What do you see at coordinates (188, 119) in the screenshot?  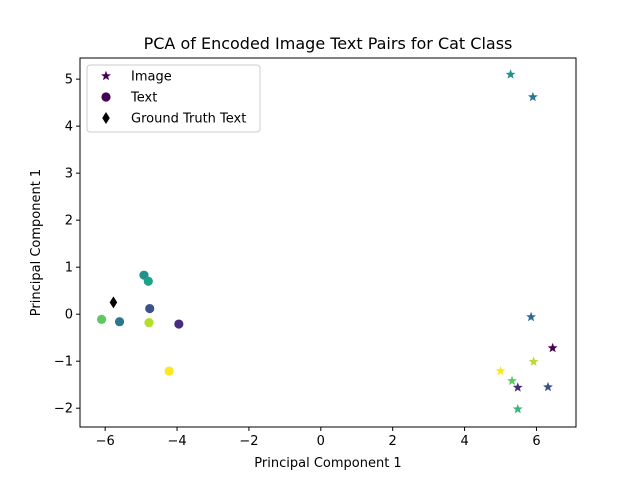 I see `legend-ground-truth-text-label: Ground Truth Text` at bounding box center [188, 119].